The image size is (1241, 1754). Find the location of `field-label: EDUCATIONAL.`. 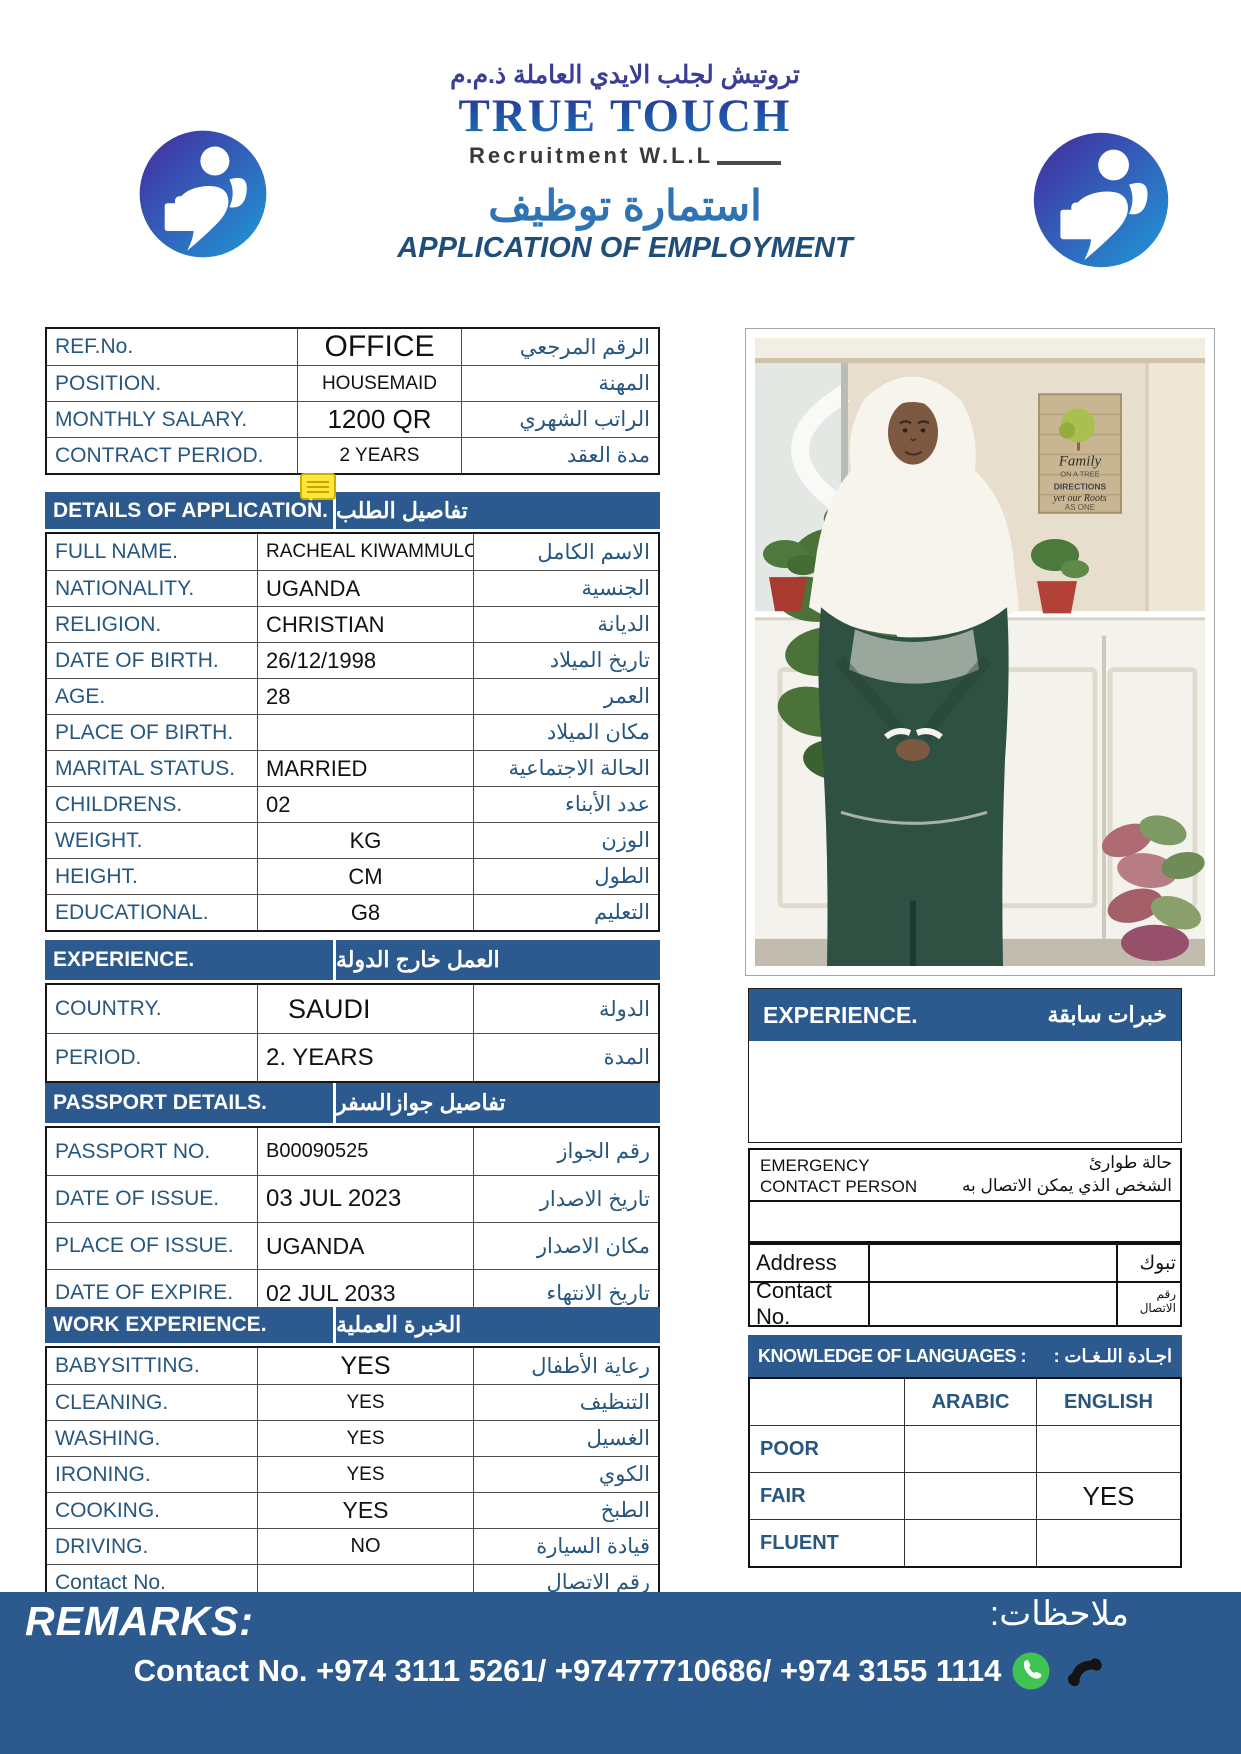

field-label: EDUCATIONAL. is located at coordinates (152, 912).